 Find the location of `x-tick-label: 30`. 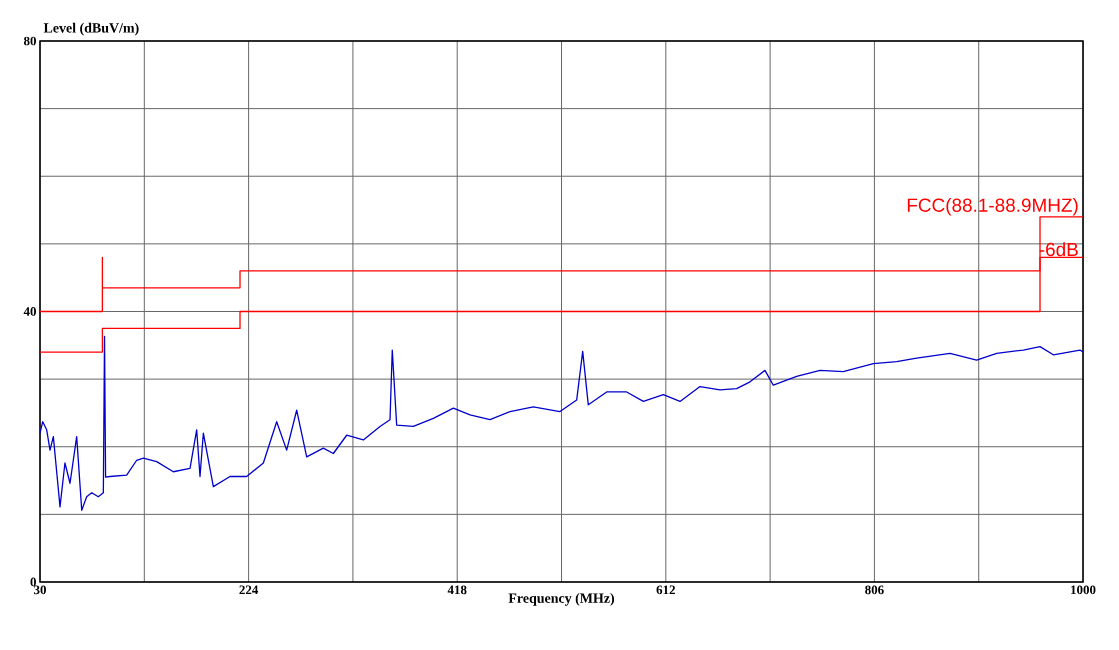

x-tick-label: 30 is located at coordinates (40, 590).